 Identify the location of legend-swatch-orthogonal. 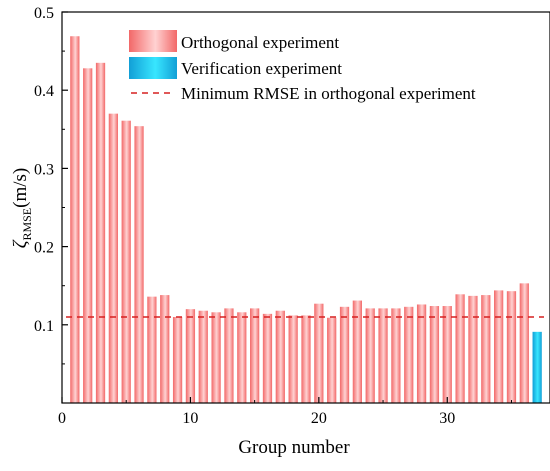
(153, 41).